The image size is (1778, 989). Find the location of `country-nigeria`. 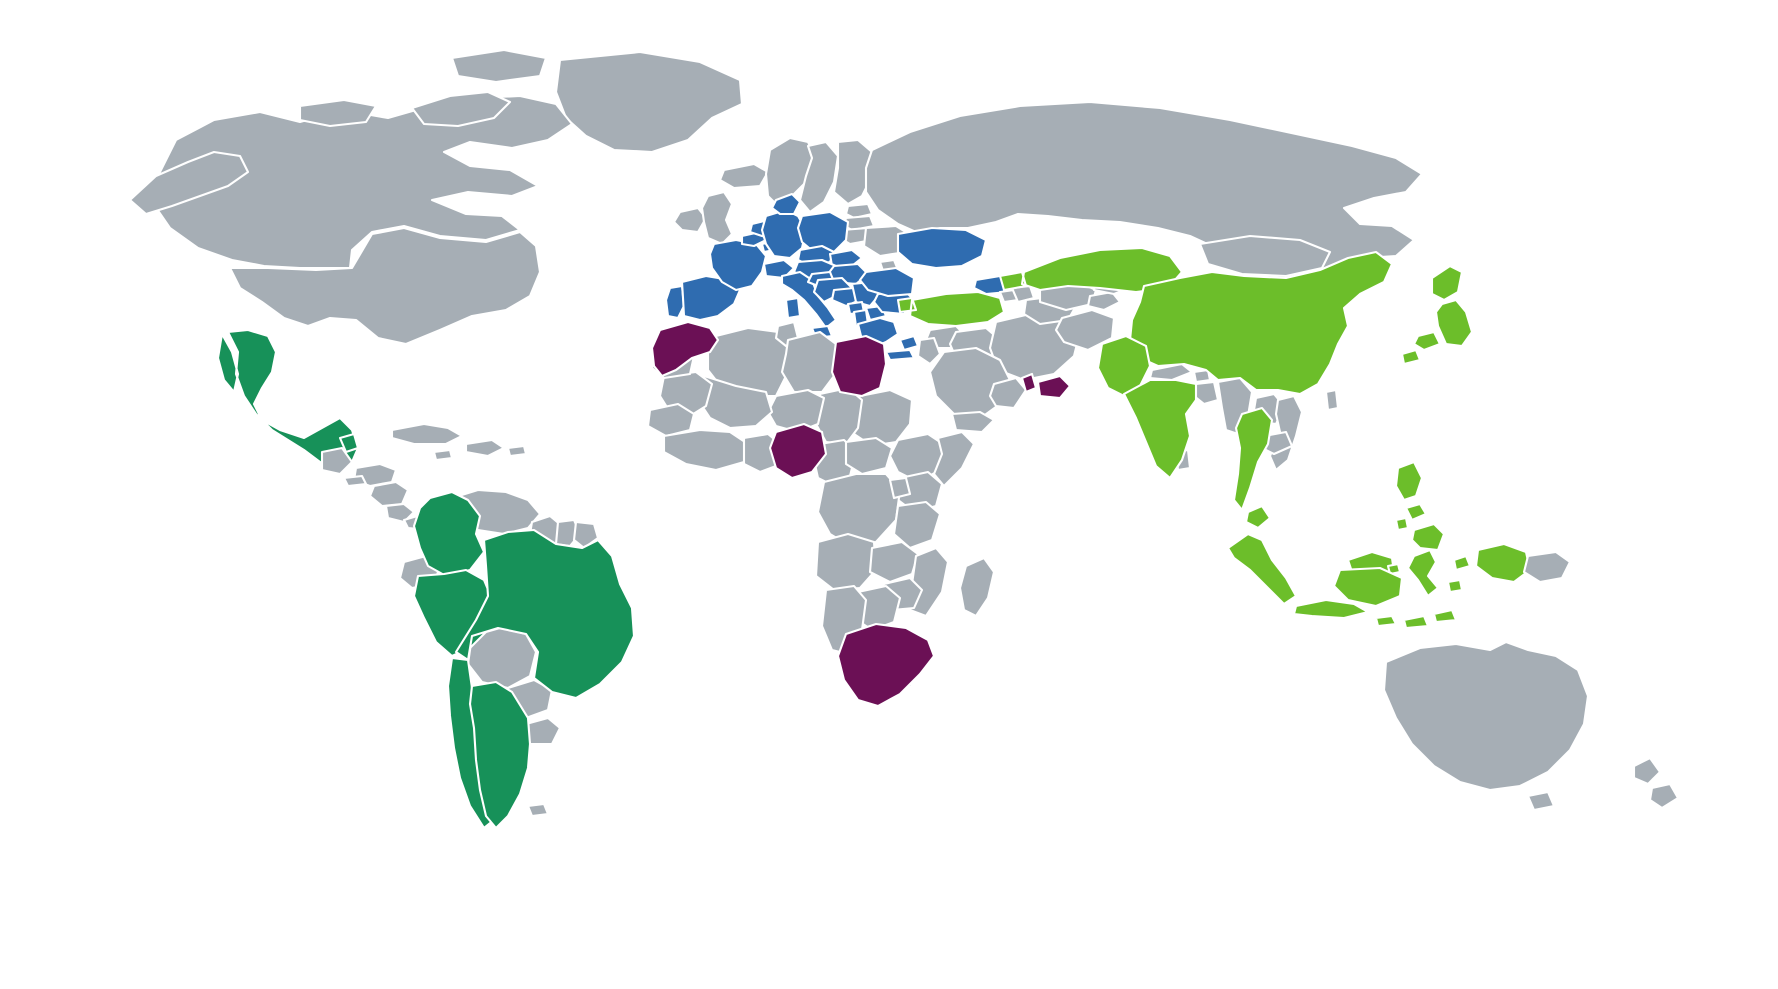

country-nigeria is located at coordinates (798, 451).